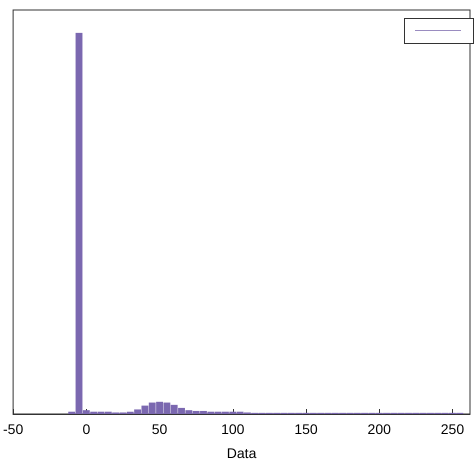 The image size is (474, 474). Describe the element at coordinates (380, 429) in the screenshot. I see `x-tick-label: 200` at that location.